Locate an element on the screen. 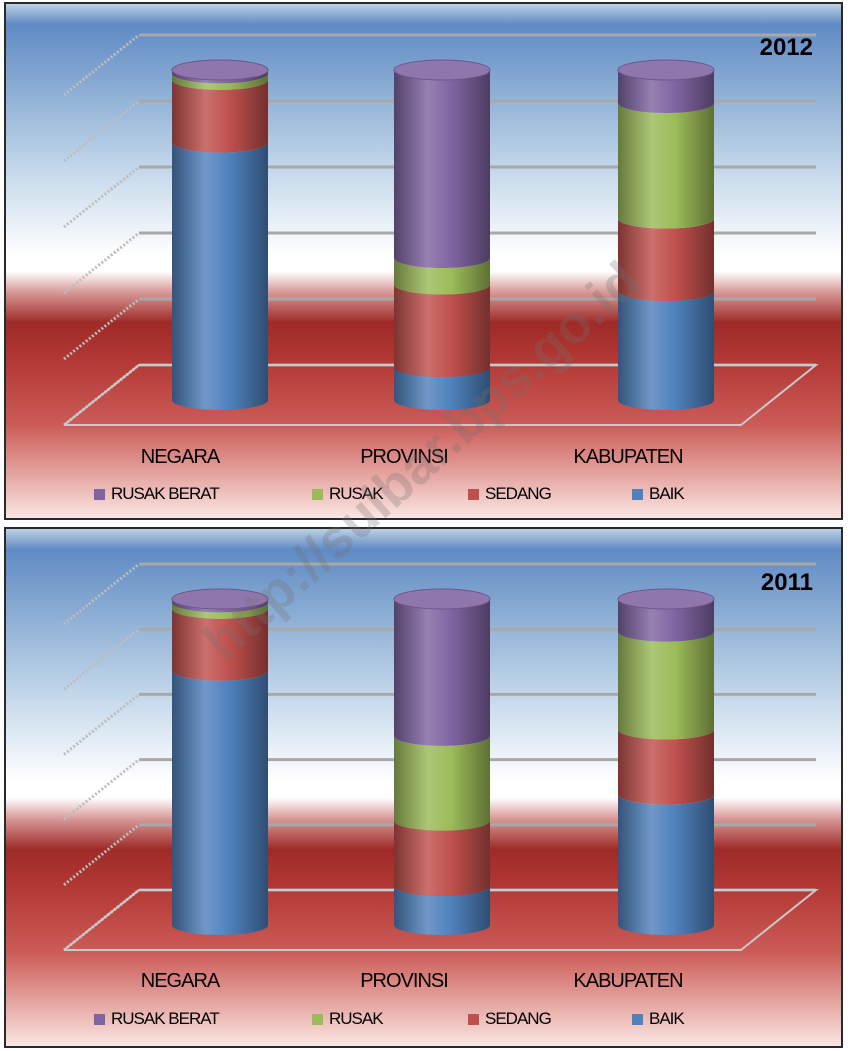 This screenshot has width=850, height=1051. chart-title-2011: 2011 is located at coordinates (786, 582).